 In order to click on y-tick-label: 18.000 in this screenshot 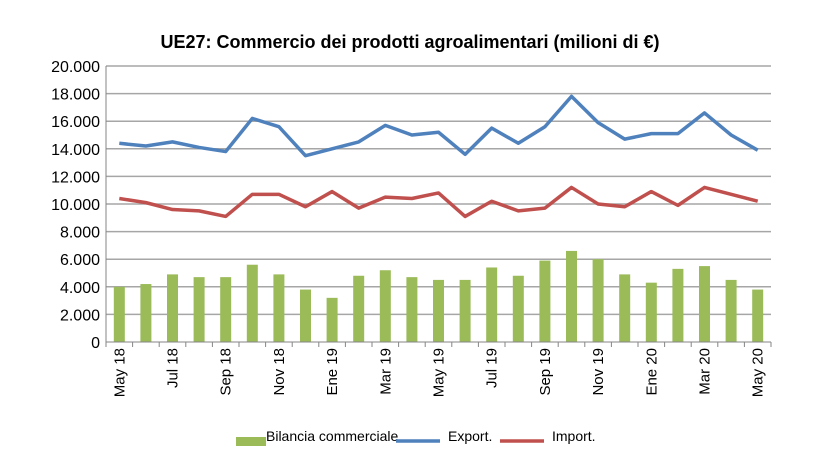, I will do `click(75, 95)`.